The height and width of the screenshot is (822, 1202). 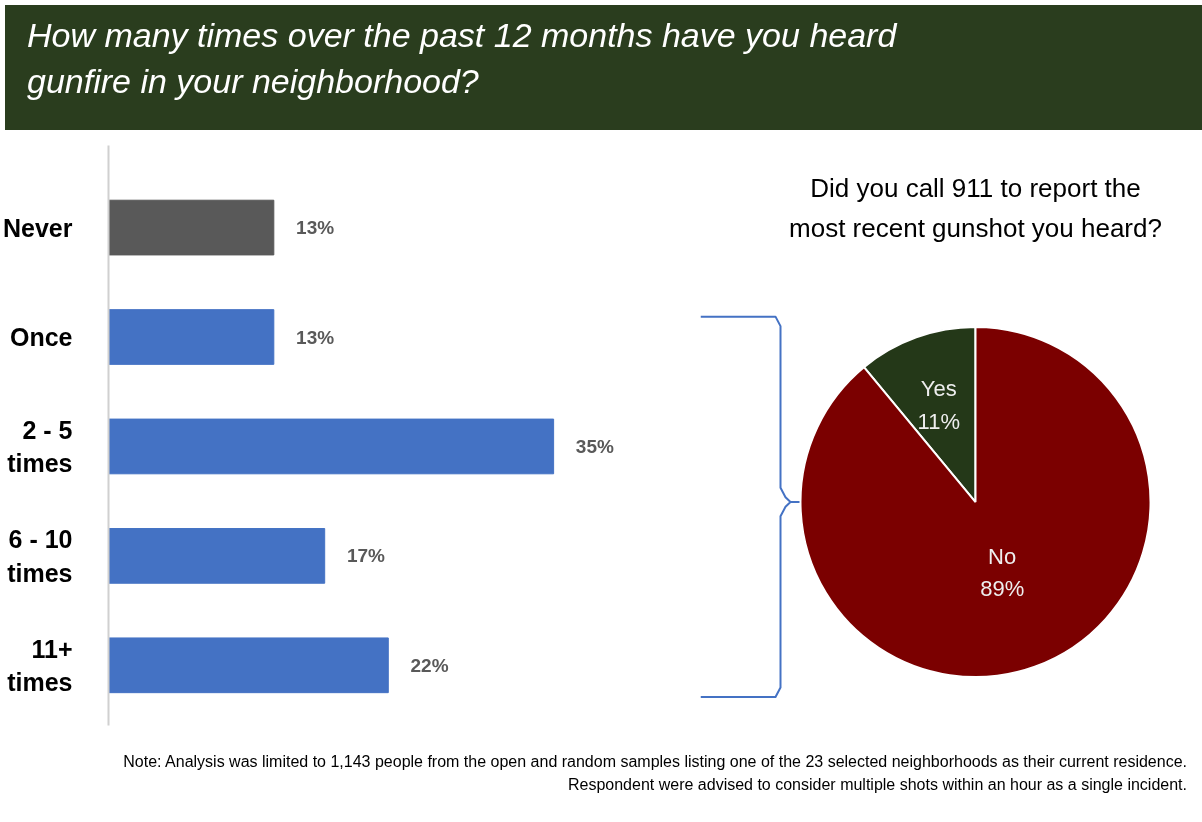 I want to click on y-tick-label: 6 - 10 times, so click(x=40, y=556).